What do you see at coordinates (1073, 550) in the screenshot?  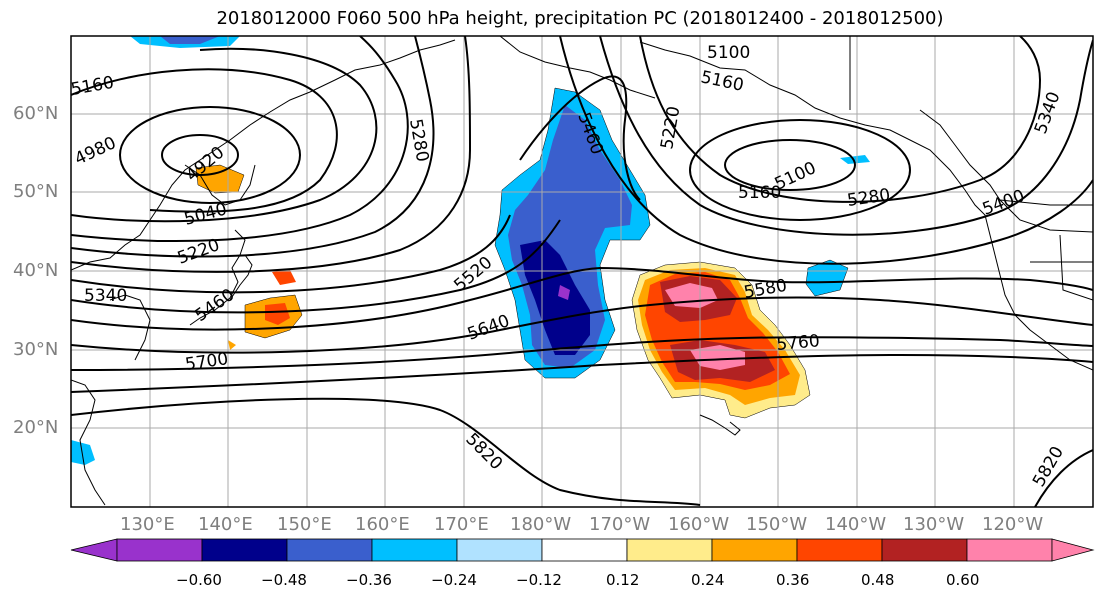 I see `colorbar-extend-high` at bounding box center [1073, 550].